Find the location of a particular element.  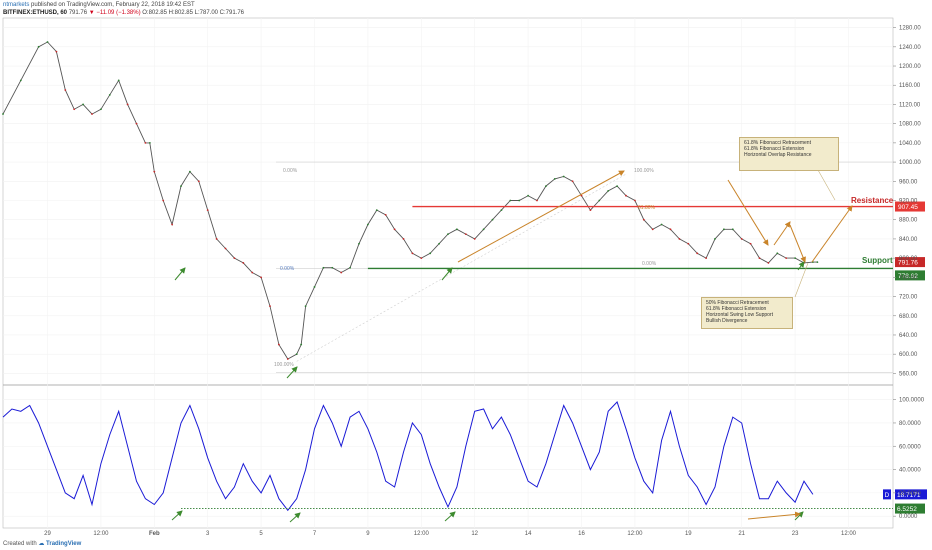

price-tick-label: 1080.00 is located at coordinates (910, 125).